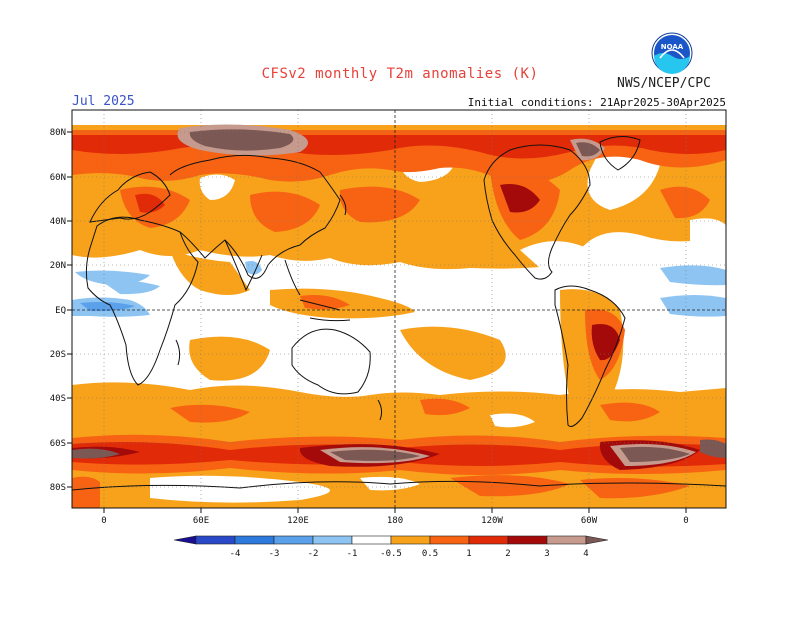 The width and height of the screenshot is (800, 618). What do you see at coordinates (352, 554) in the screenshot?
I see `colorbar-label: -1` at bounding box center [352, 554].